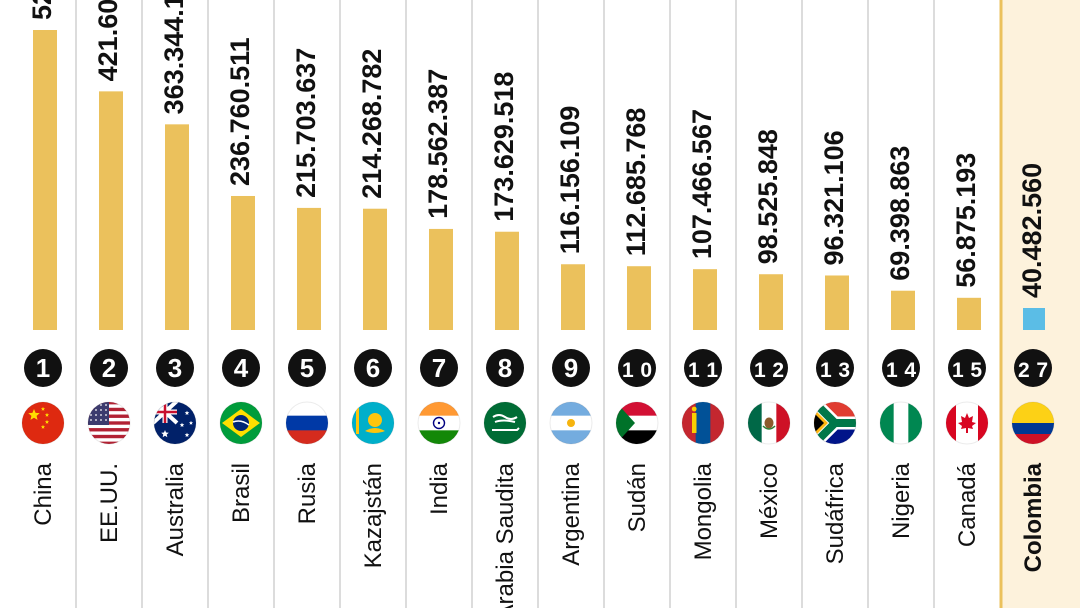 Image resolution: width=1080 pixels, height=608 pixels. What do you see at coordinates (43, 423) in the screenshot?
I see `flag-china-icon` at bounding box center [43, 423].